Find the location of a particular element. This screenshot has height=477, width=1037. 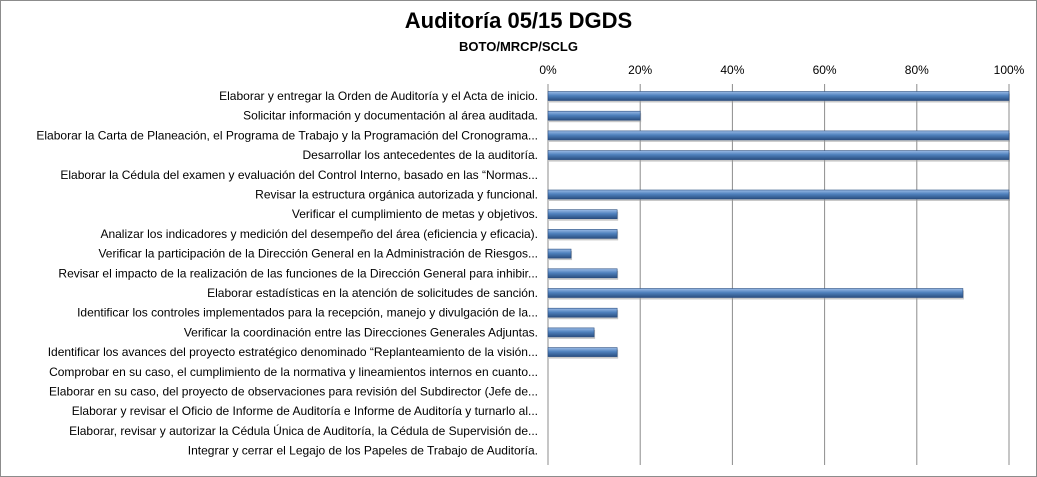

x-tick-label: 20% is located at coordinates (640, 70).